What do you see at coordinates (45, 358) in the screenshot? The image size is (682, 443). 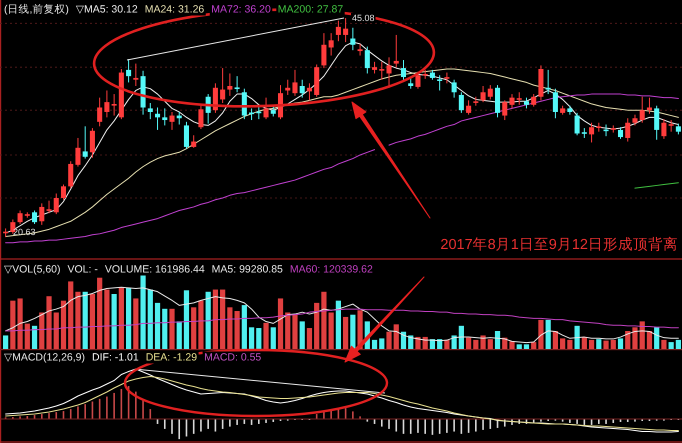 I see `chart-title: ▽MACD(12,26,9)` at bounding box center [45, 358].